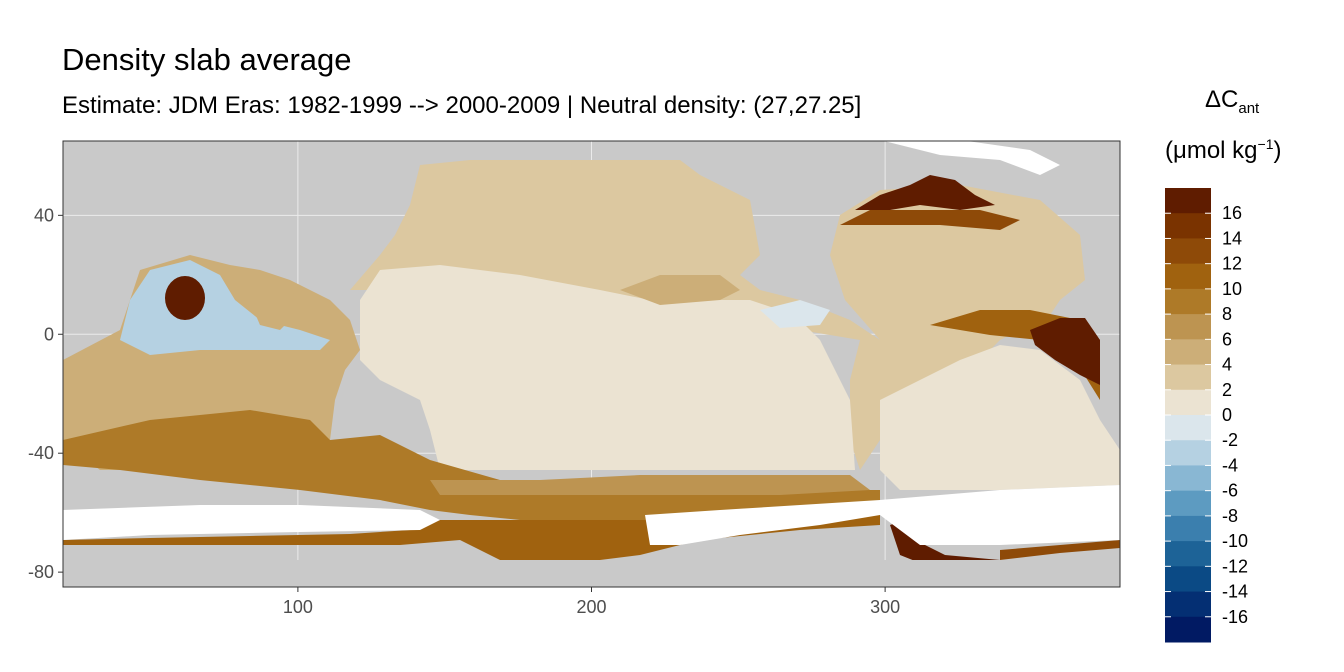 The height and width of the screenshot is (672, 1344). Describe the element at coordinates (1223, 150) in the screenshot. I see `legend-unit: (μmol kg−1)` at that location.